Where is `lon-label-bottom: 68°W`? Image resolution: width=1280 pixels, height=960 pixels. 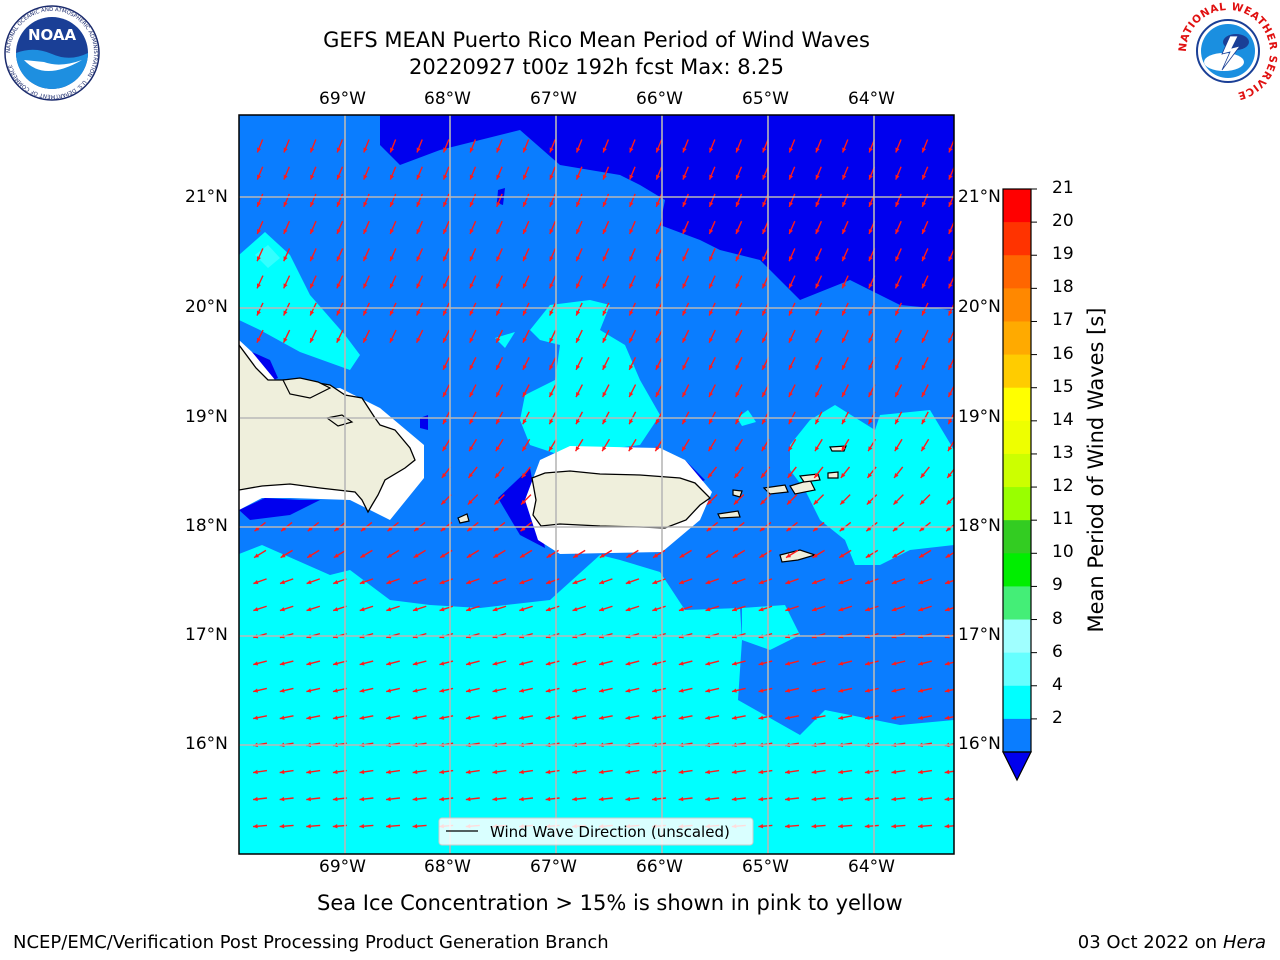
lon-label-bottom: 68°W is located at coordinates (447, 867).